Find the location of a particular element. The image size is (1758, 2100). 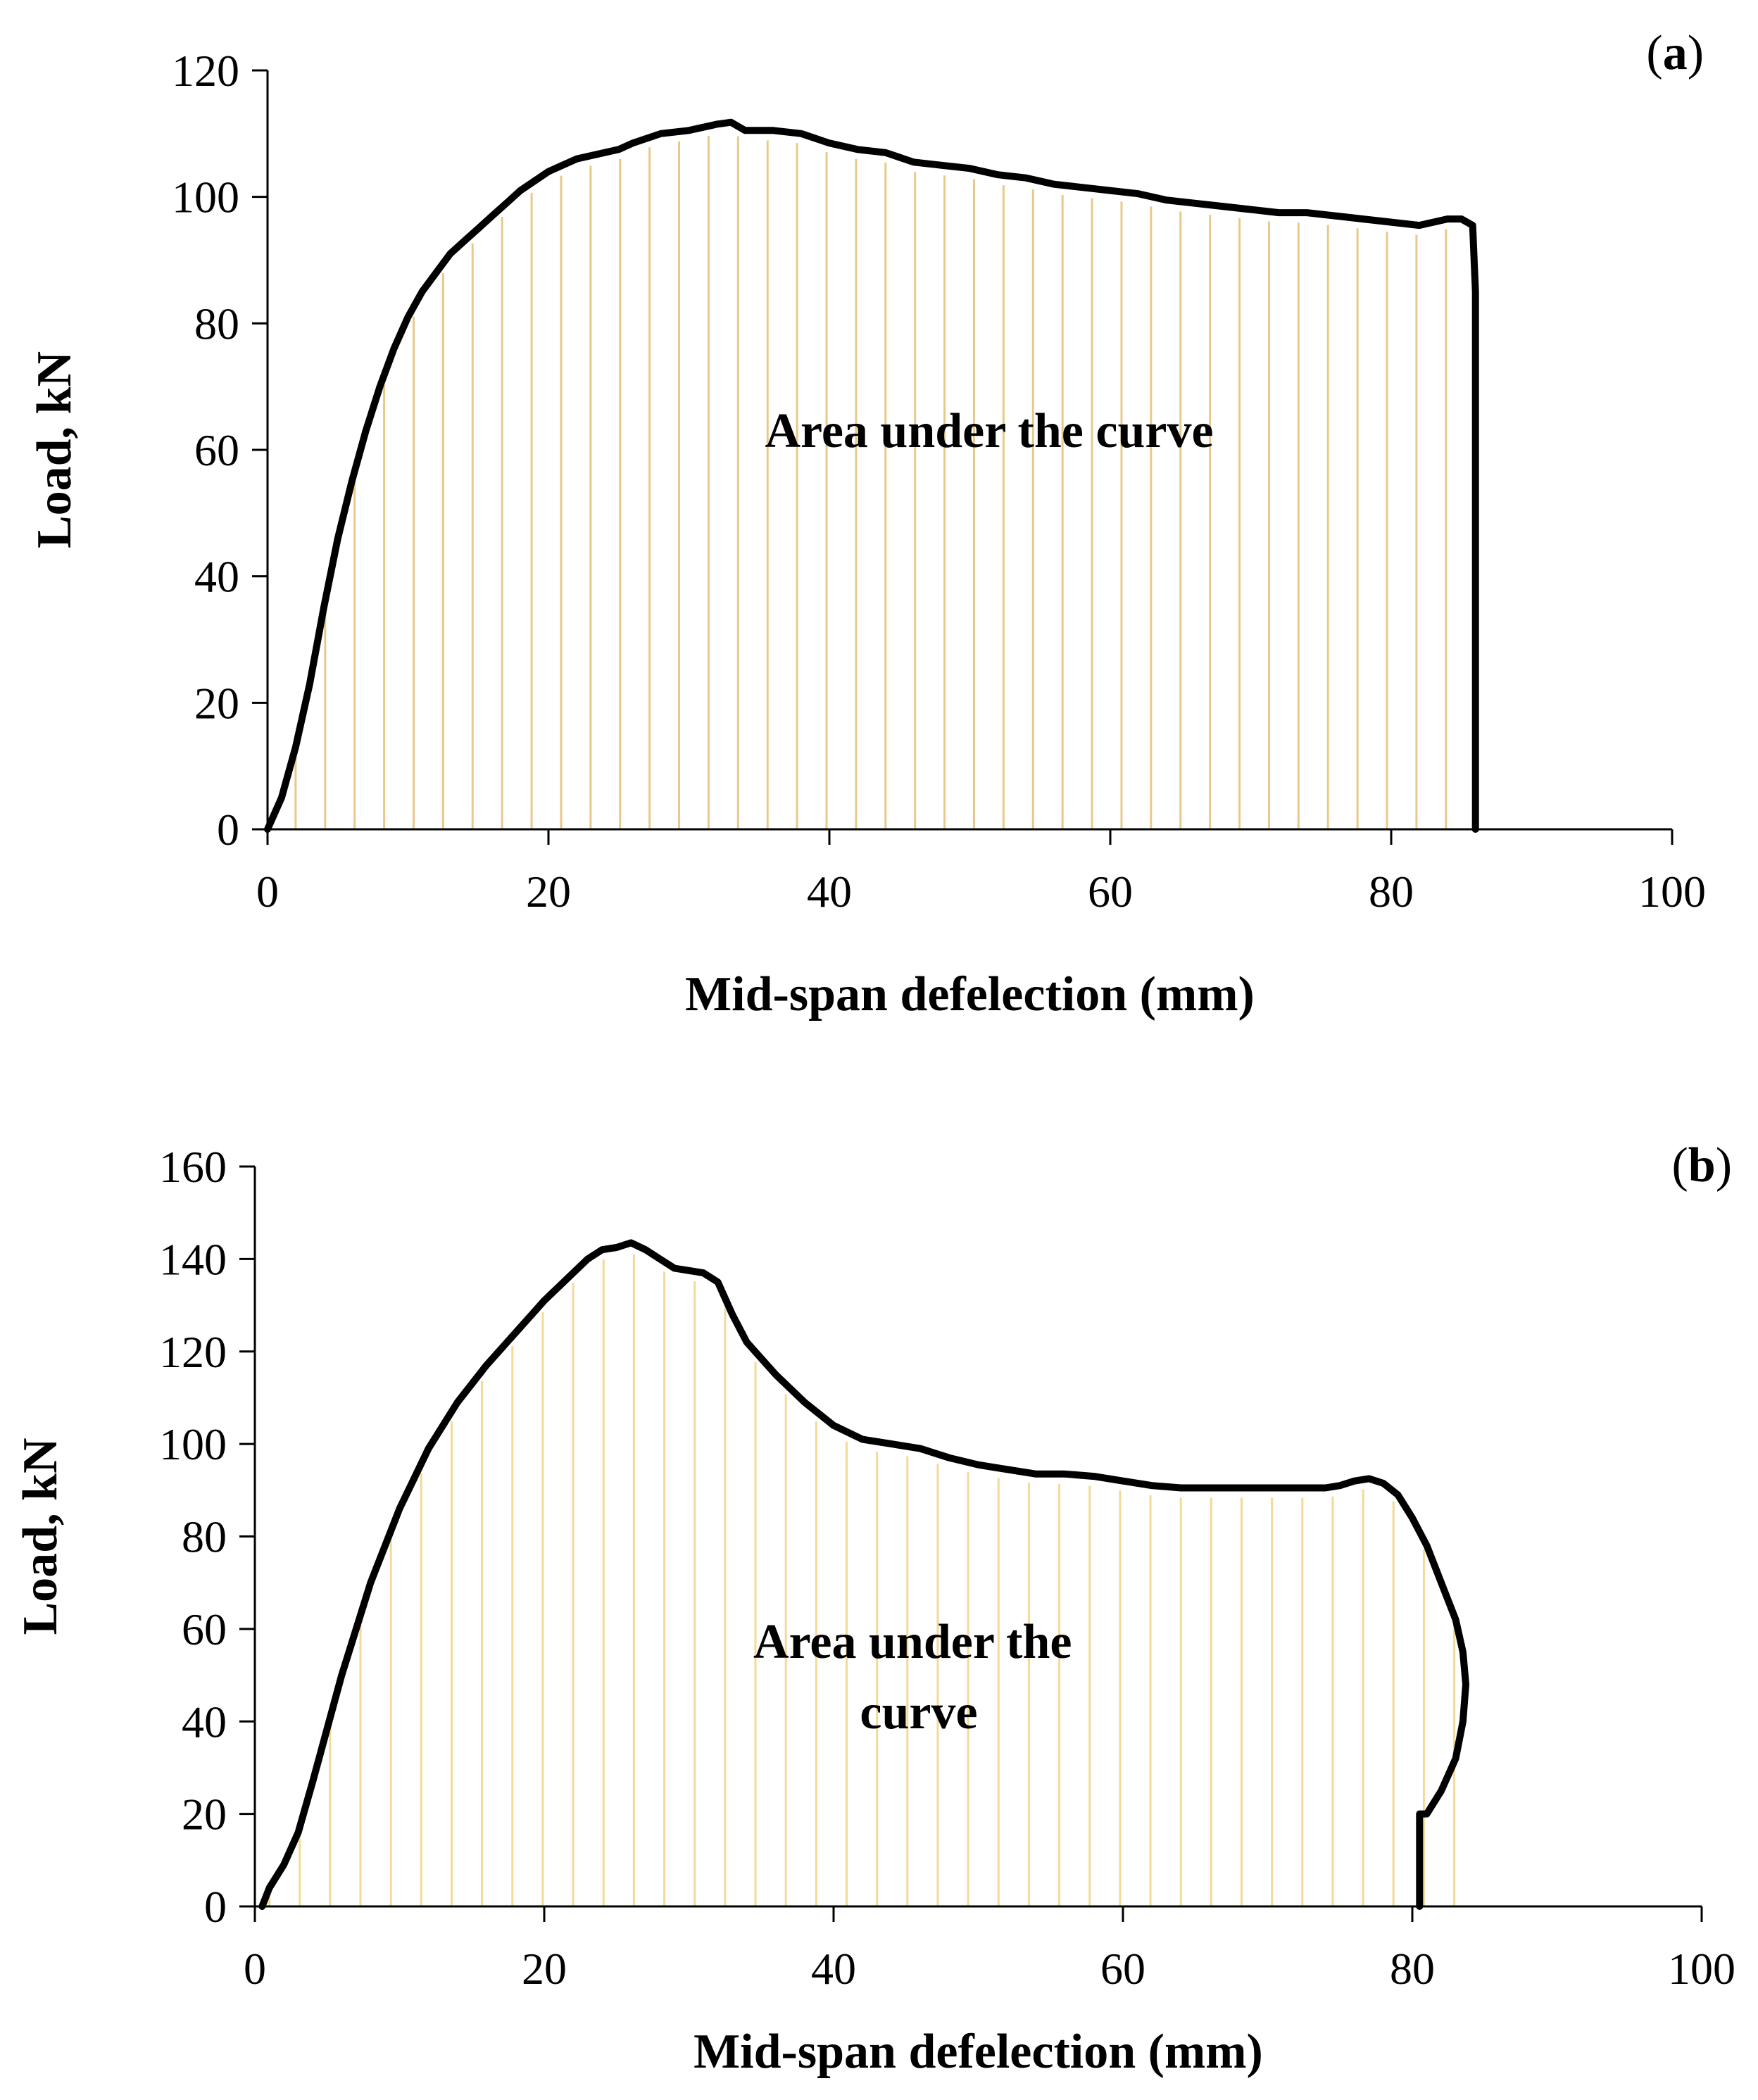

y-ticks-a: 0 20 40 60 80 100 120 is located at coordinates (220, 450).